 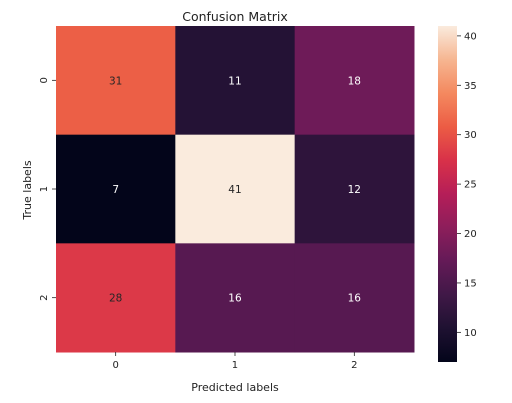 What do you see at coordinates (27, 190) in the screenshot?
I see `y-axis-label: True labels` at bounding box center [27, 190].